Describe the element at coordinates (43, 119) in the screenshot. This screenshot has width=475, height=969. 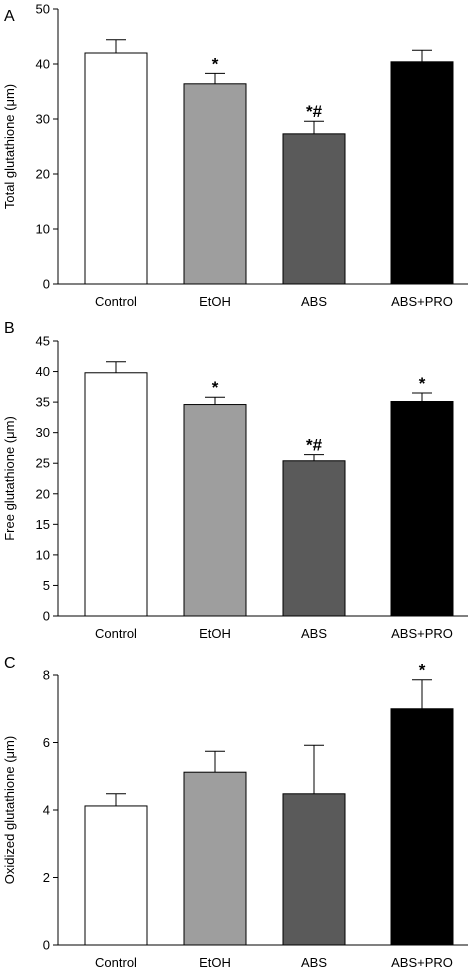
I see `y-tick-label-a-3: 30` at that location.